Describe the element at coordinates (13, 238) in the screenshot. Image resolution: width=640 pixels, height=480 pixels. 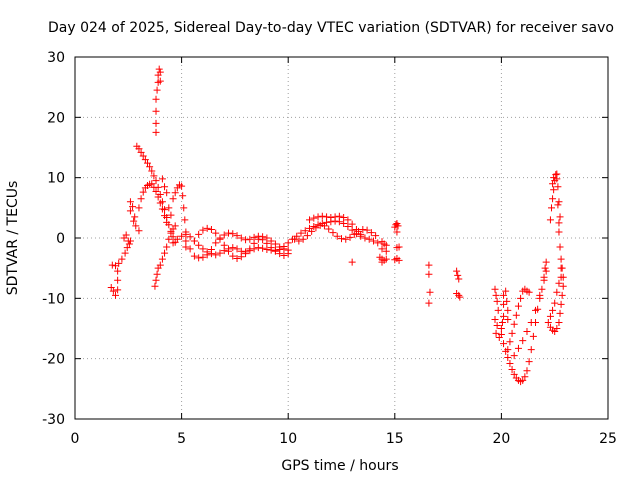
I see `y-axis-label: SDTVAR / TECUs` at that location.